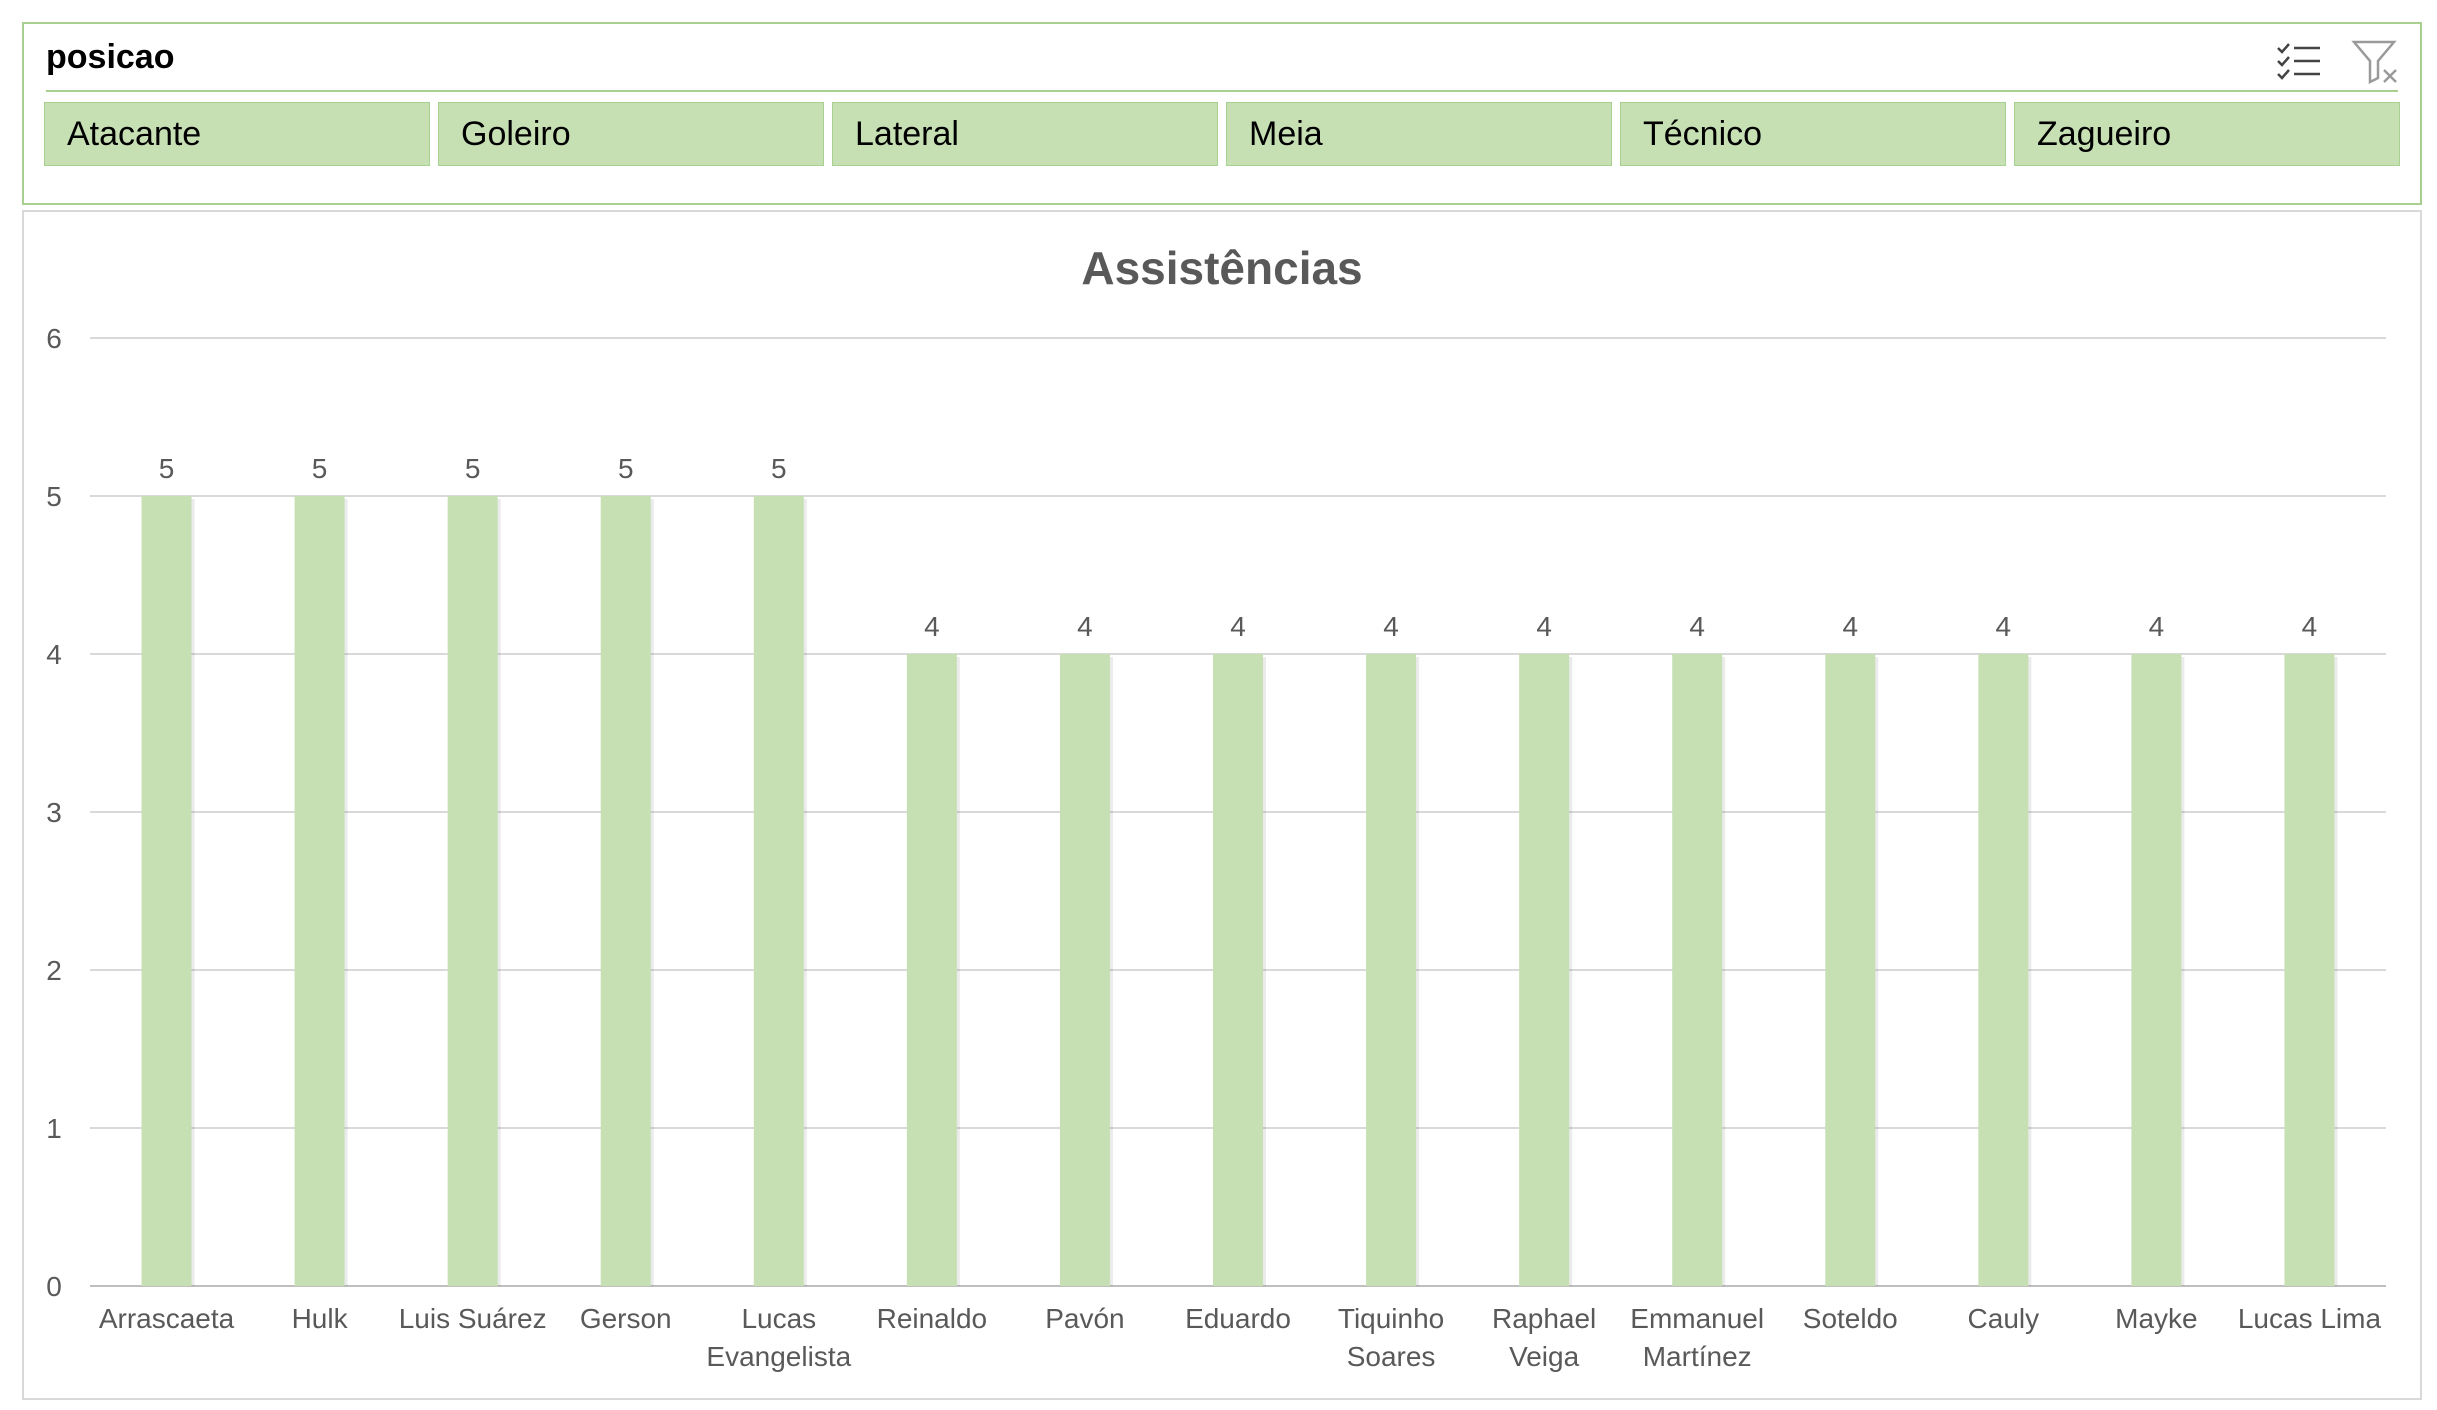  Describe the element at coordinates (1697, 1318) in the screenshot. I see `x-tick-label: Emmanuel` at that location.